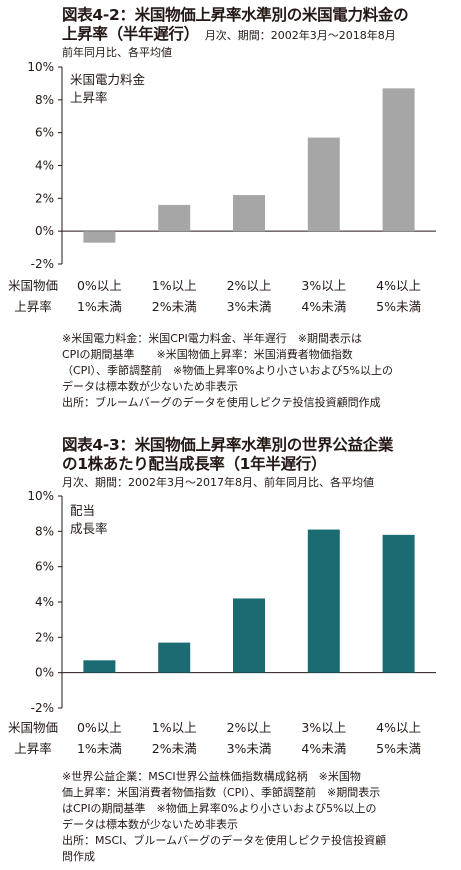  Describe the element at coordinates (212, 338) in the screenshot. I see `note-line: ※米国電力料金：米国CPI電力料金、半年遅行 ※期間表示は` at that location.